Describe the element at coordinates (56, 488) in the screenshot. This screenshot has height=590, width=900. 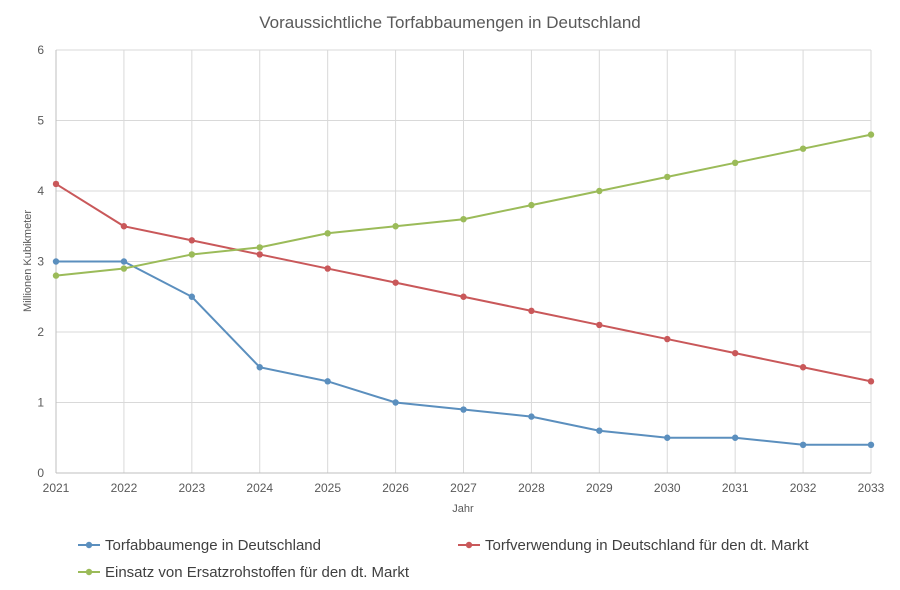
I see `x-tick-label: 2021` at that location.